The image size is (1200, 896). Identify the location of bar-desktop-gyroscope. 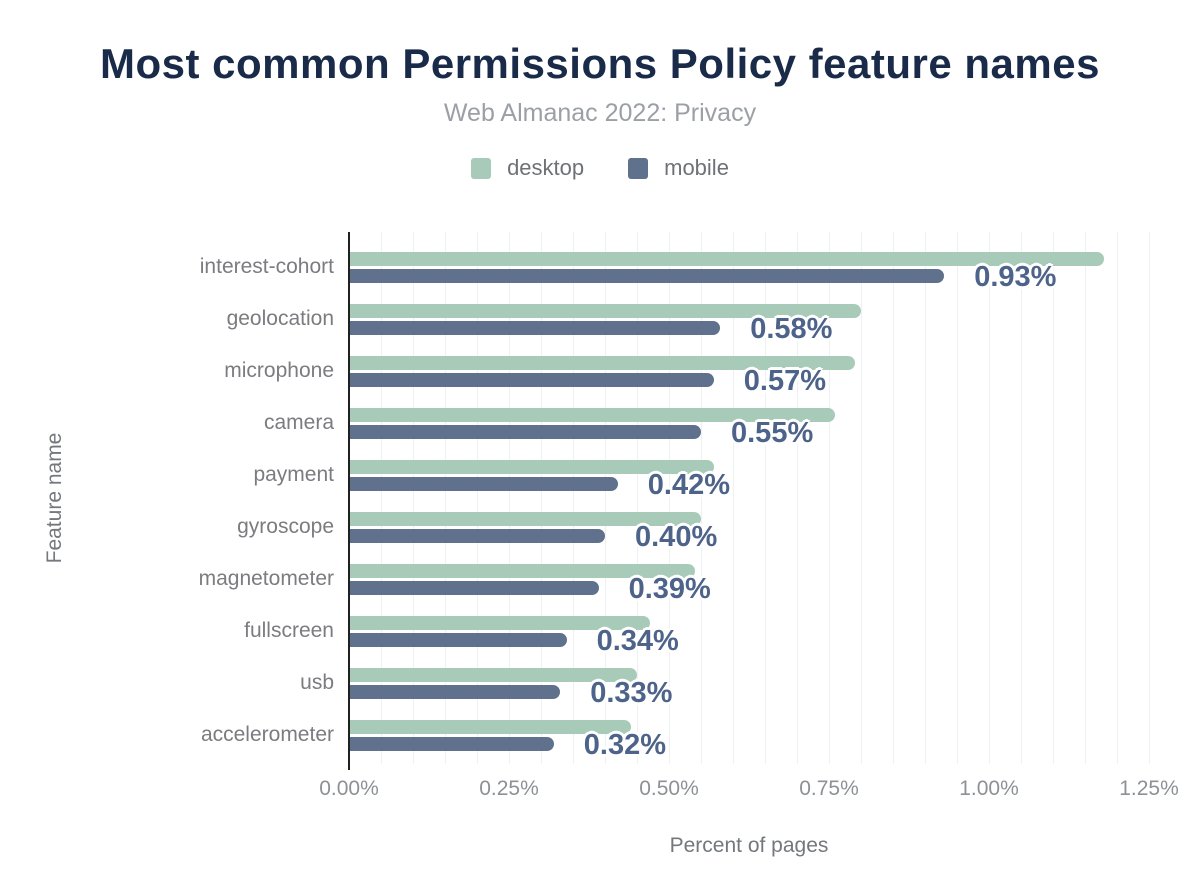
(525, 519).